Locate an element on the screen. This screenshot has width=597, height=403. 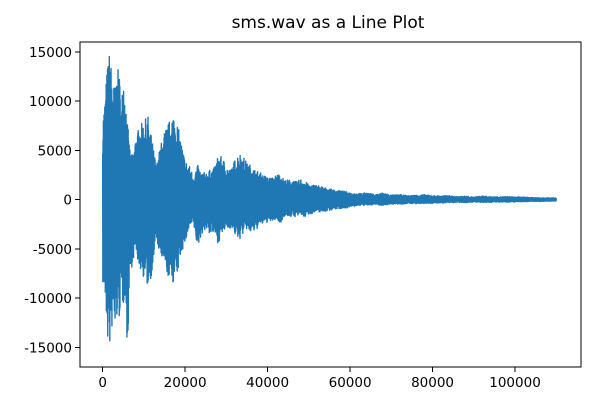
x-tick-label: 80000 is located at coordinates (432, 383).